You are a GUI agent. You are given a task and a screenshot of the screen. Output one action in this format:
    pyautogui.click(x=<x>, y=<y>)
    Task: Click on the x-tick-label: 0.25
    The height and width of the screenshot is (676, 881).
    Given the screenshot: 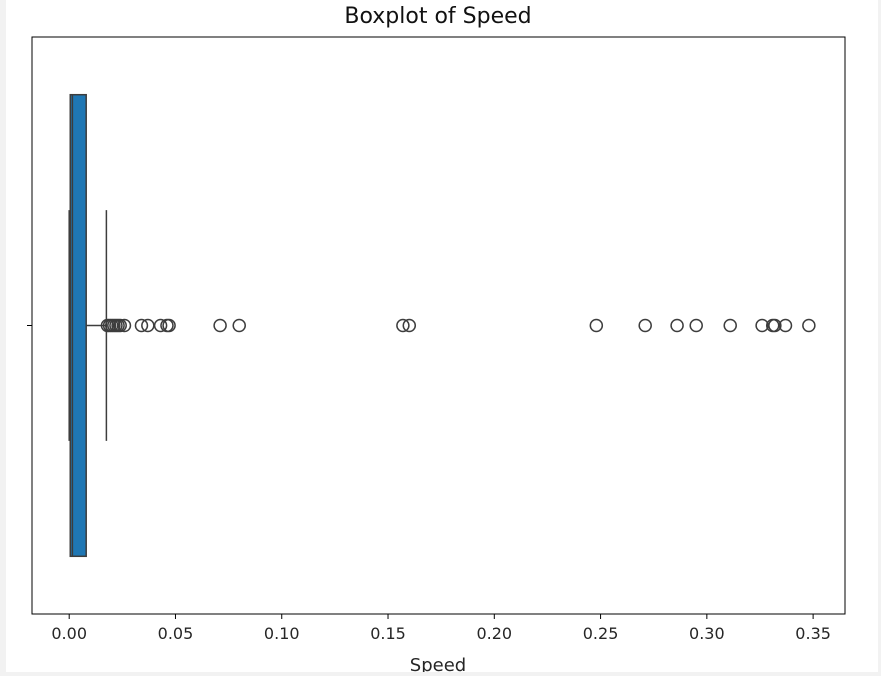 What is the action you would take?
    pyautogui.click(x=601, y=633)
    